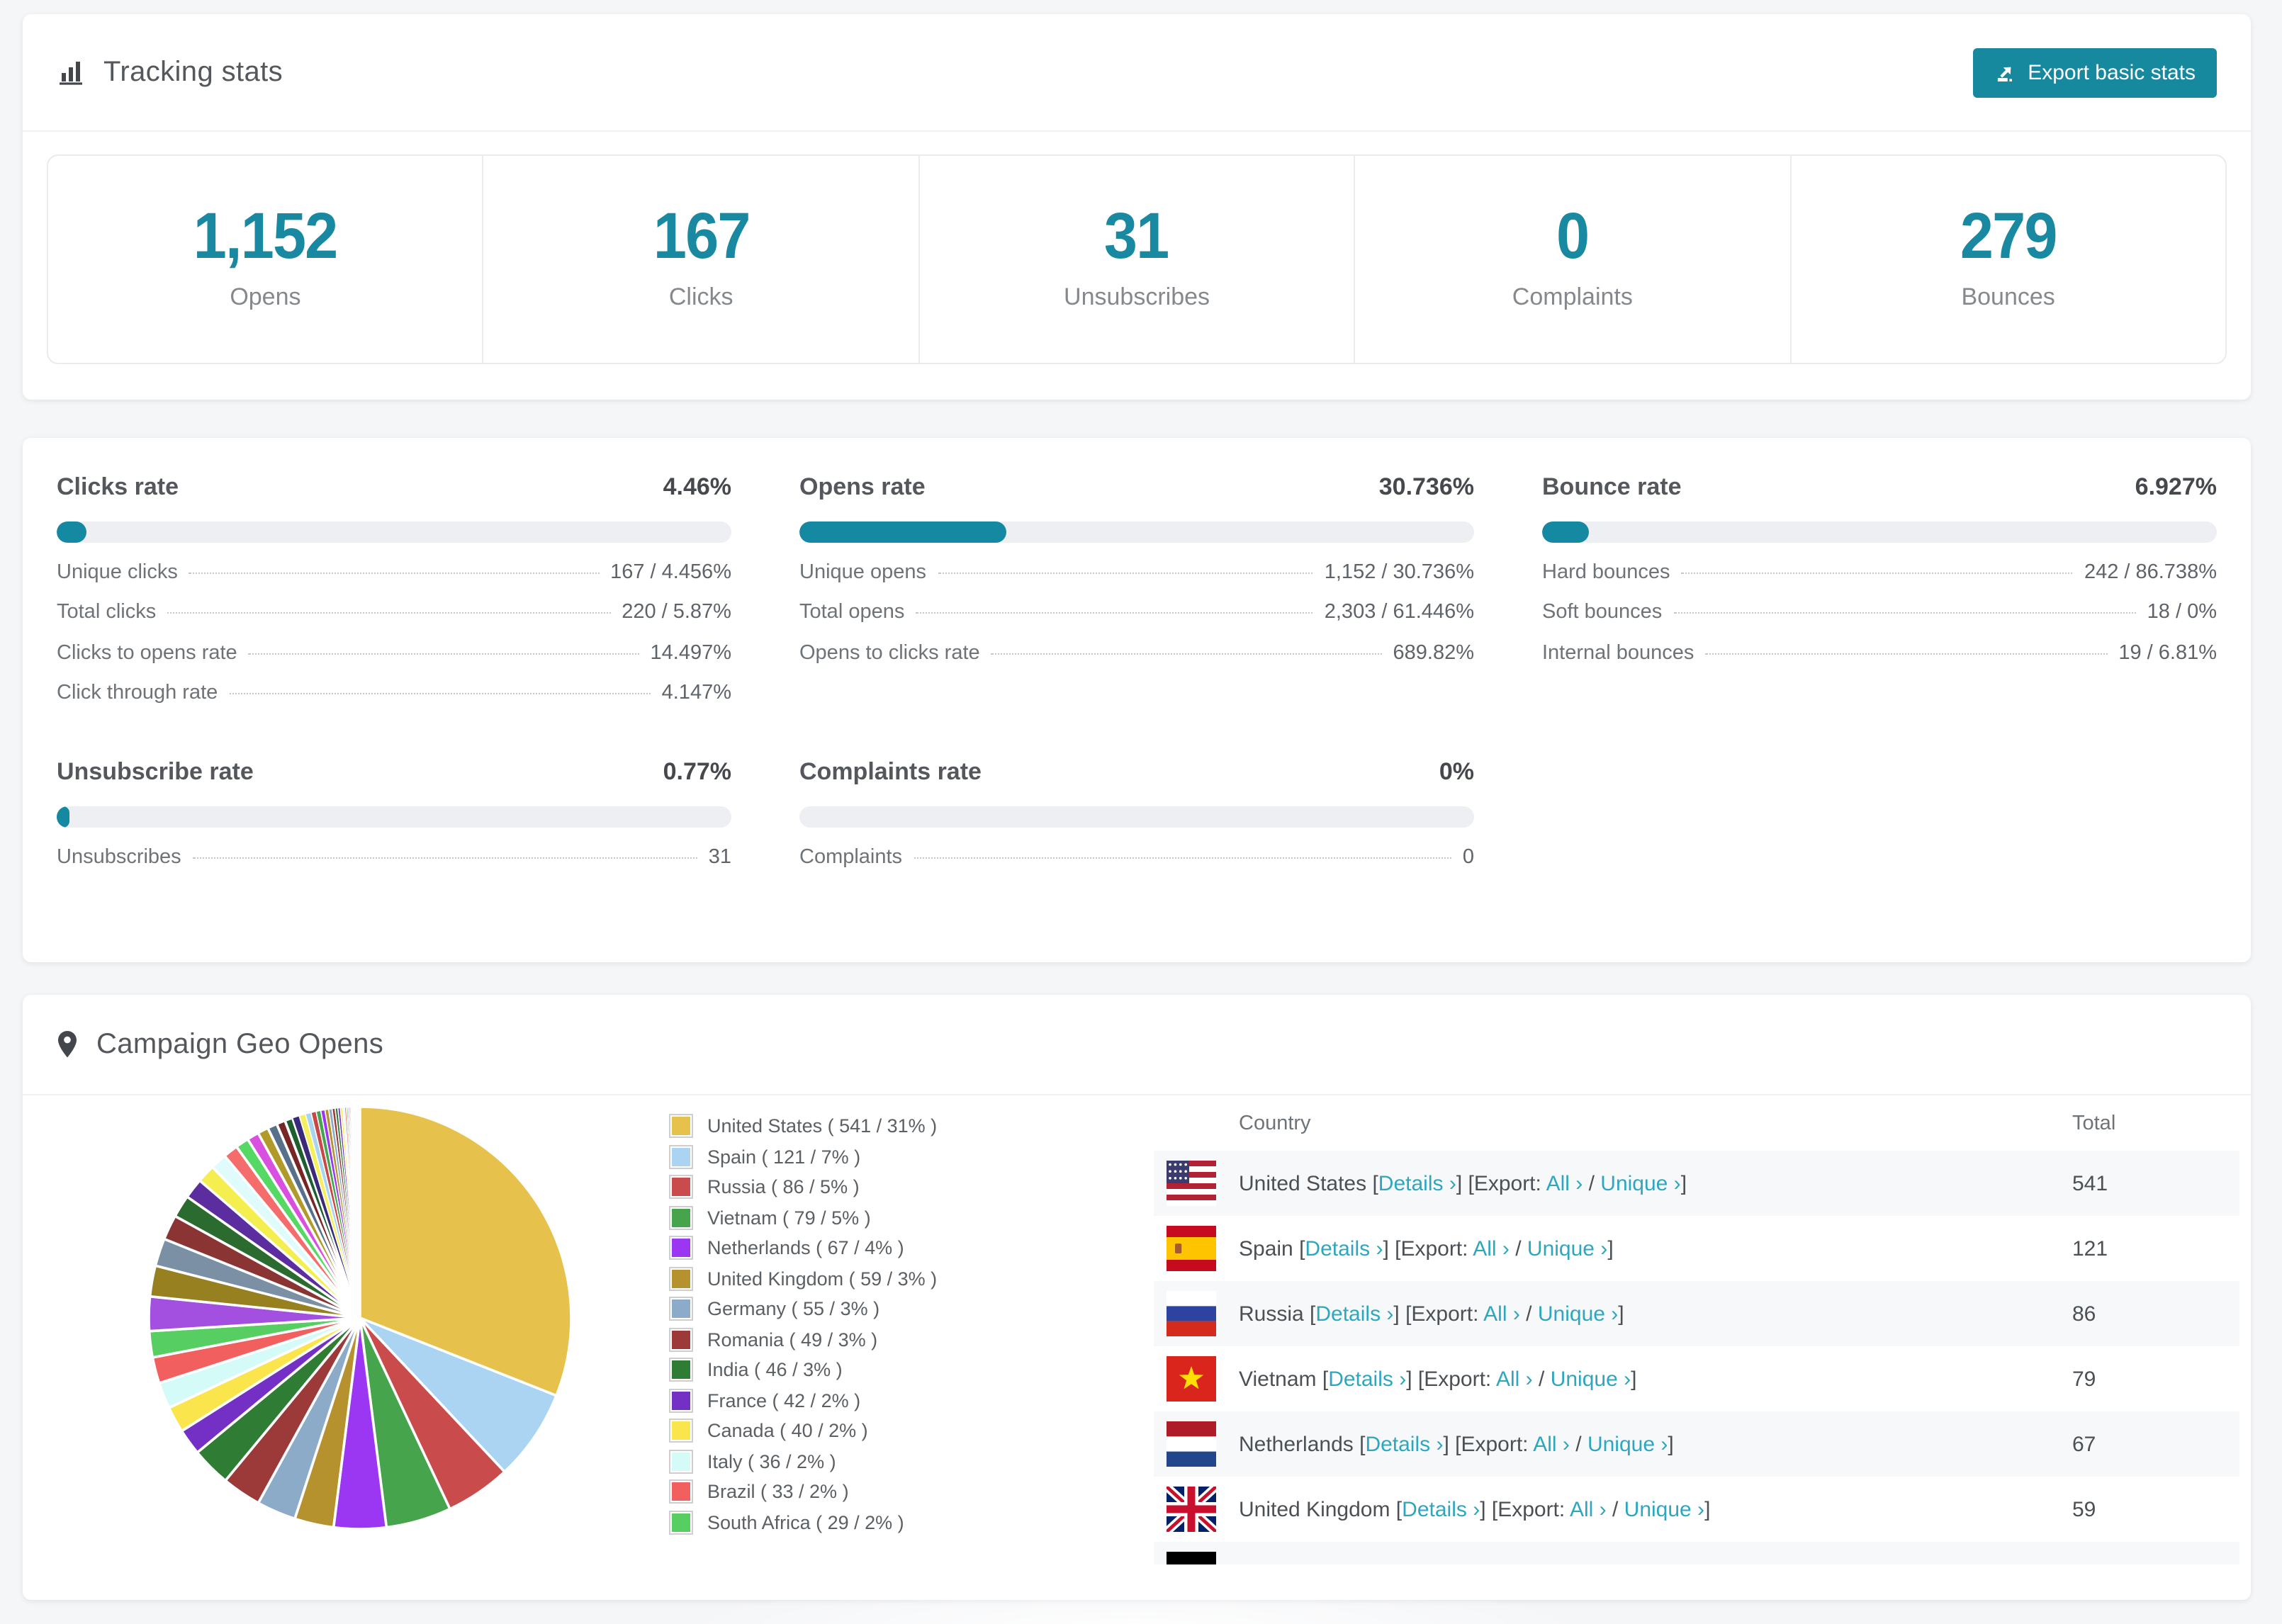  Describe the element at coordinates (903, 1187) in the screenshot. I see `legend-item: Russia ( 86 / 5% )` at that location.